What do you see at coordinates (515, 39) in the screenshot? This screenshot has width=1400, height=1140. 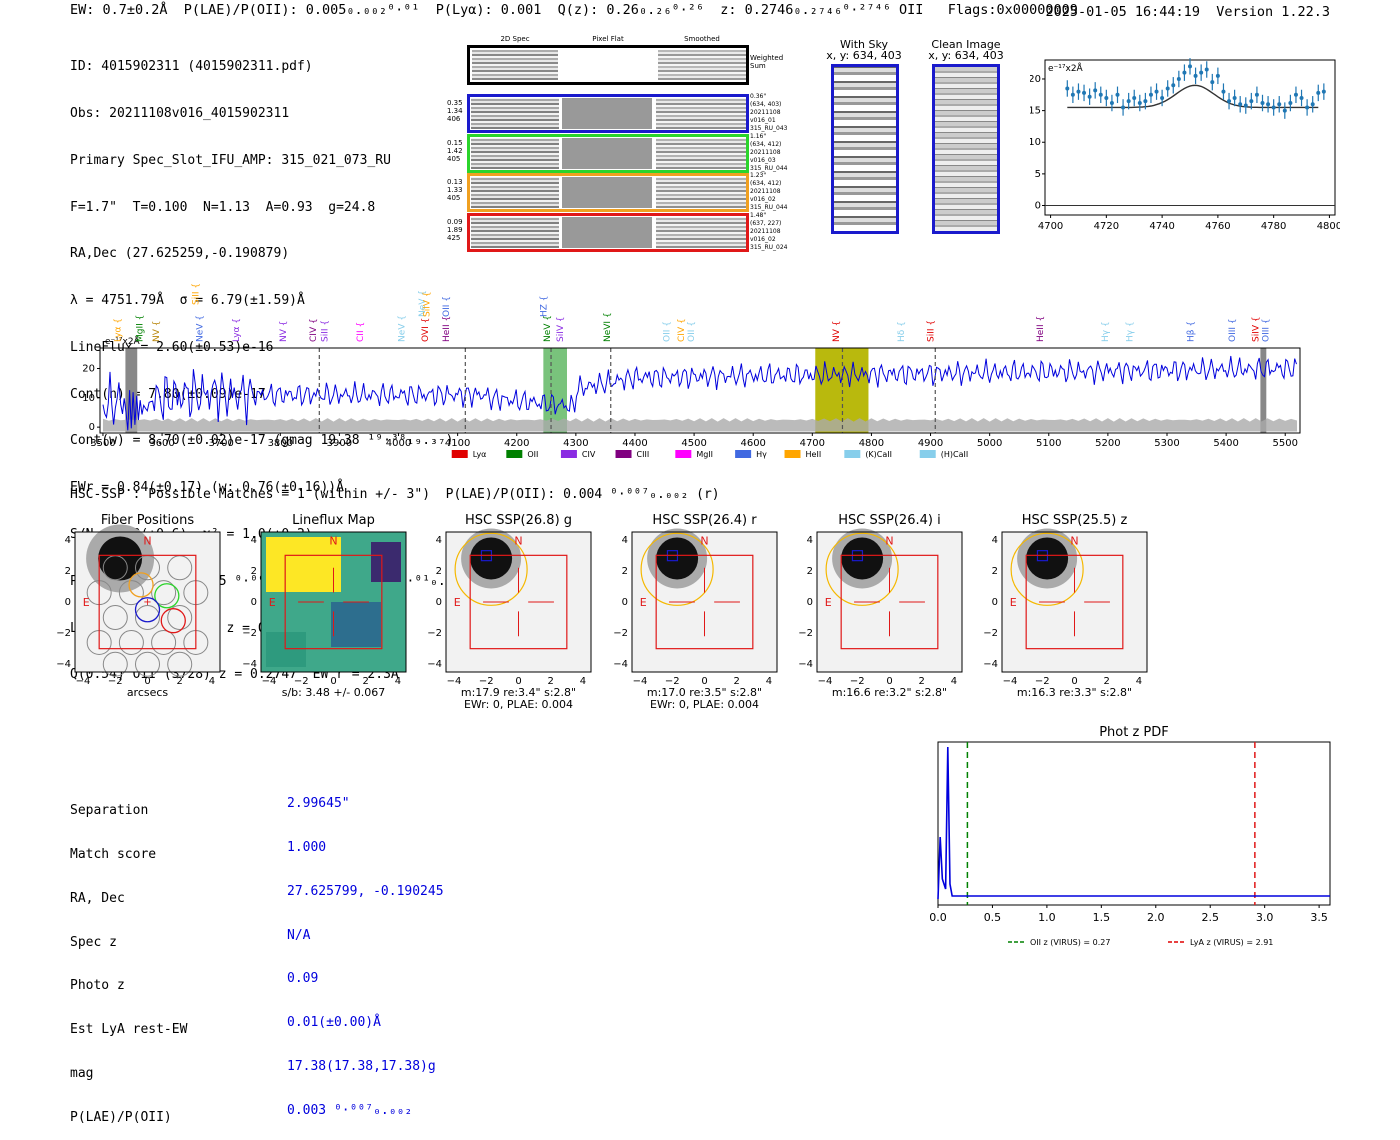 I see `spec2d-col-title: 2D Spec` at bounding box center [515, 39].